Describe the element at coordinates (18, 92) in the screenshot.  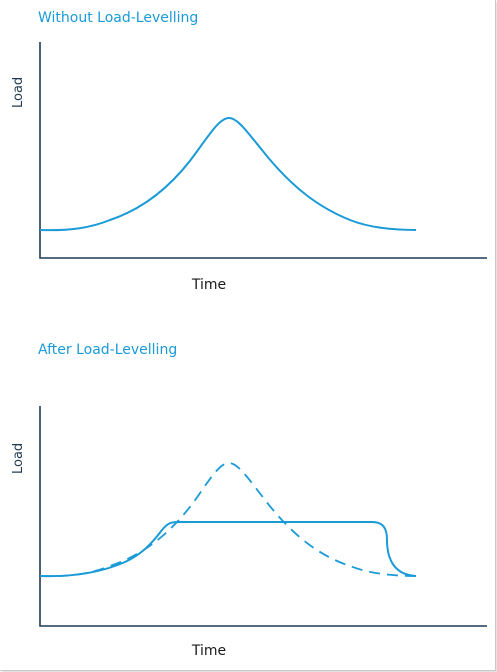
I see `top-y-axis-label: Load` at that location.